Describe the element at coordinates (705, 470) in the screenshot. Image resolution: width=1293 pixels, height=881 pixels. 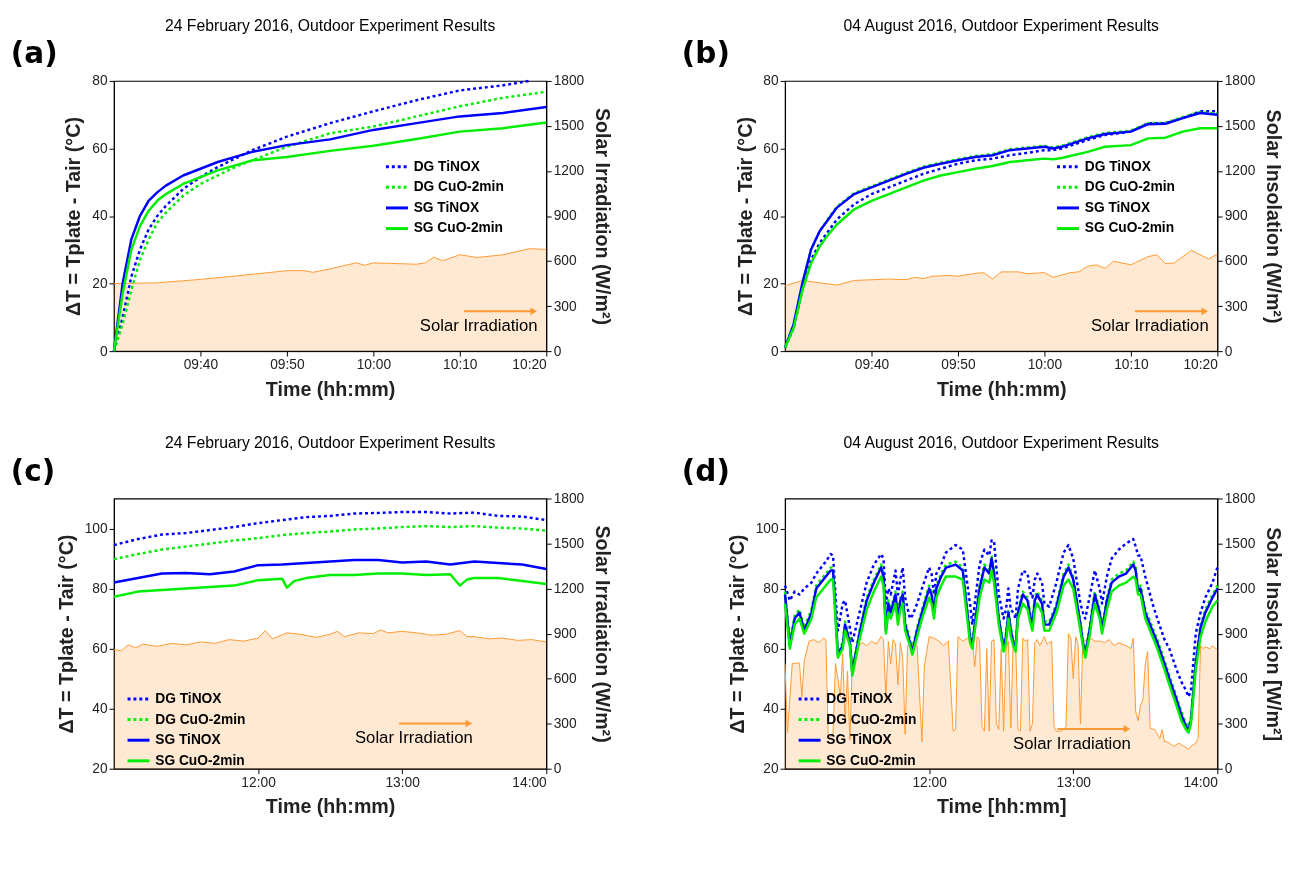
I see `text: (d)` at that location.